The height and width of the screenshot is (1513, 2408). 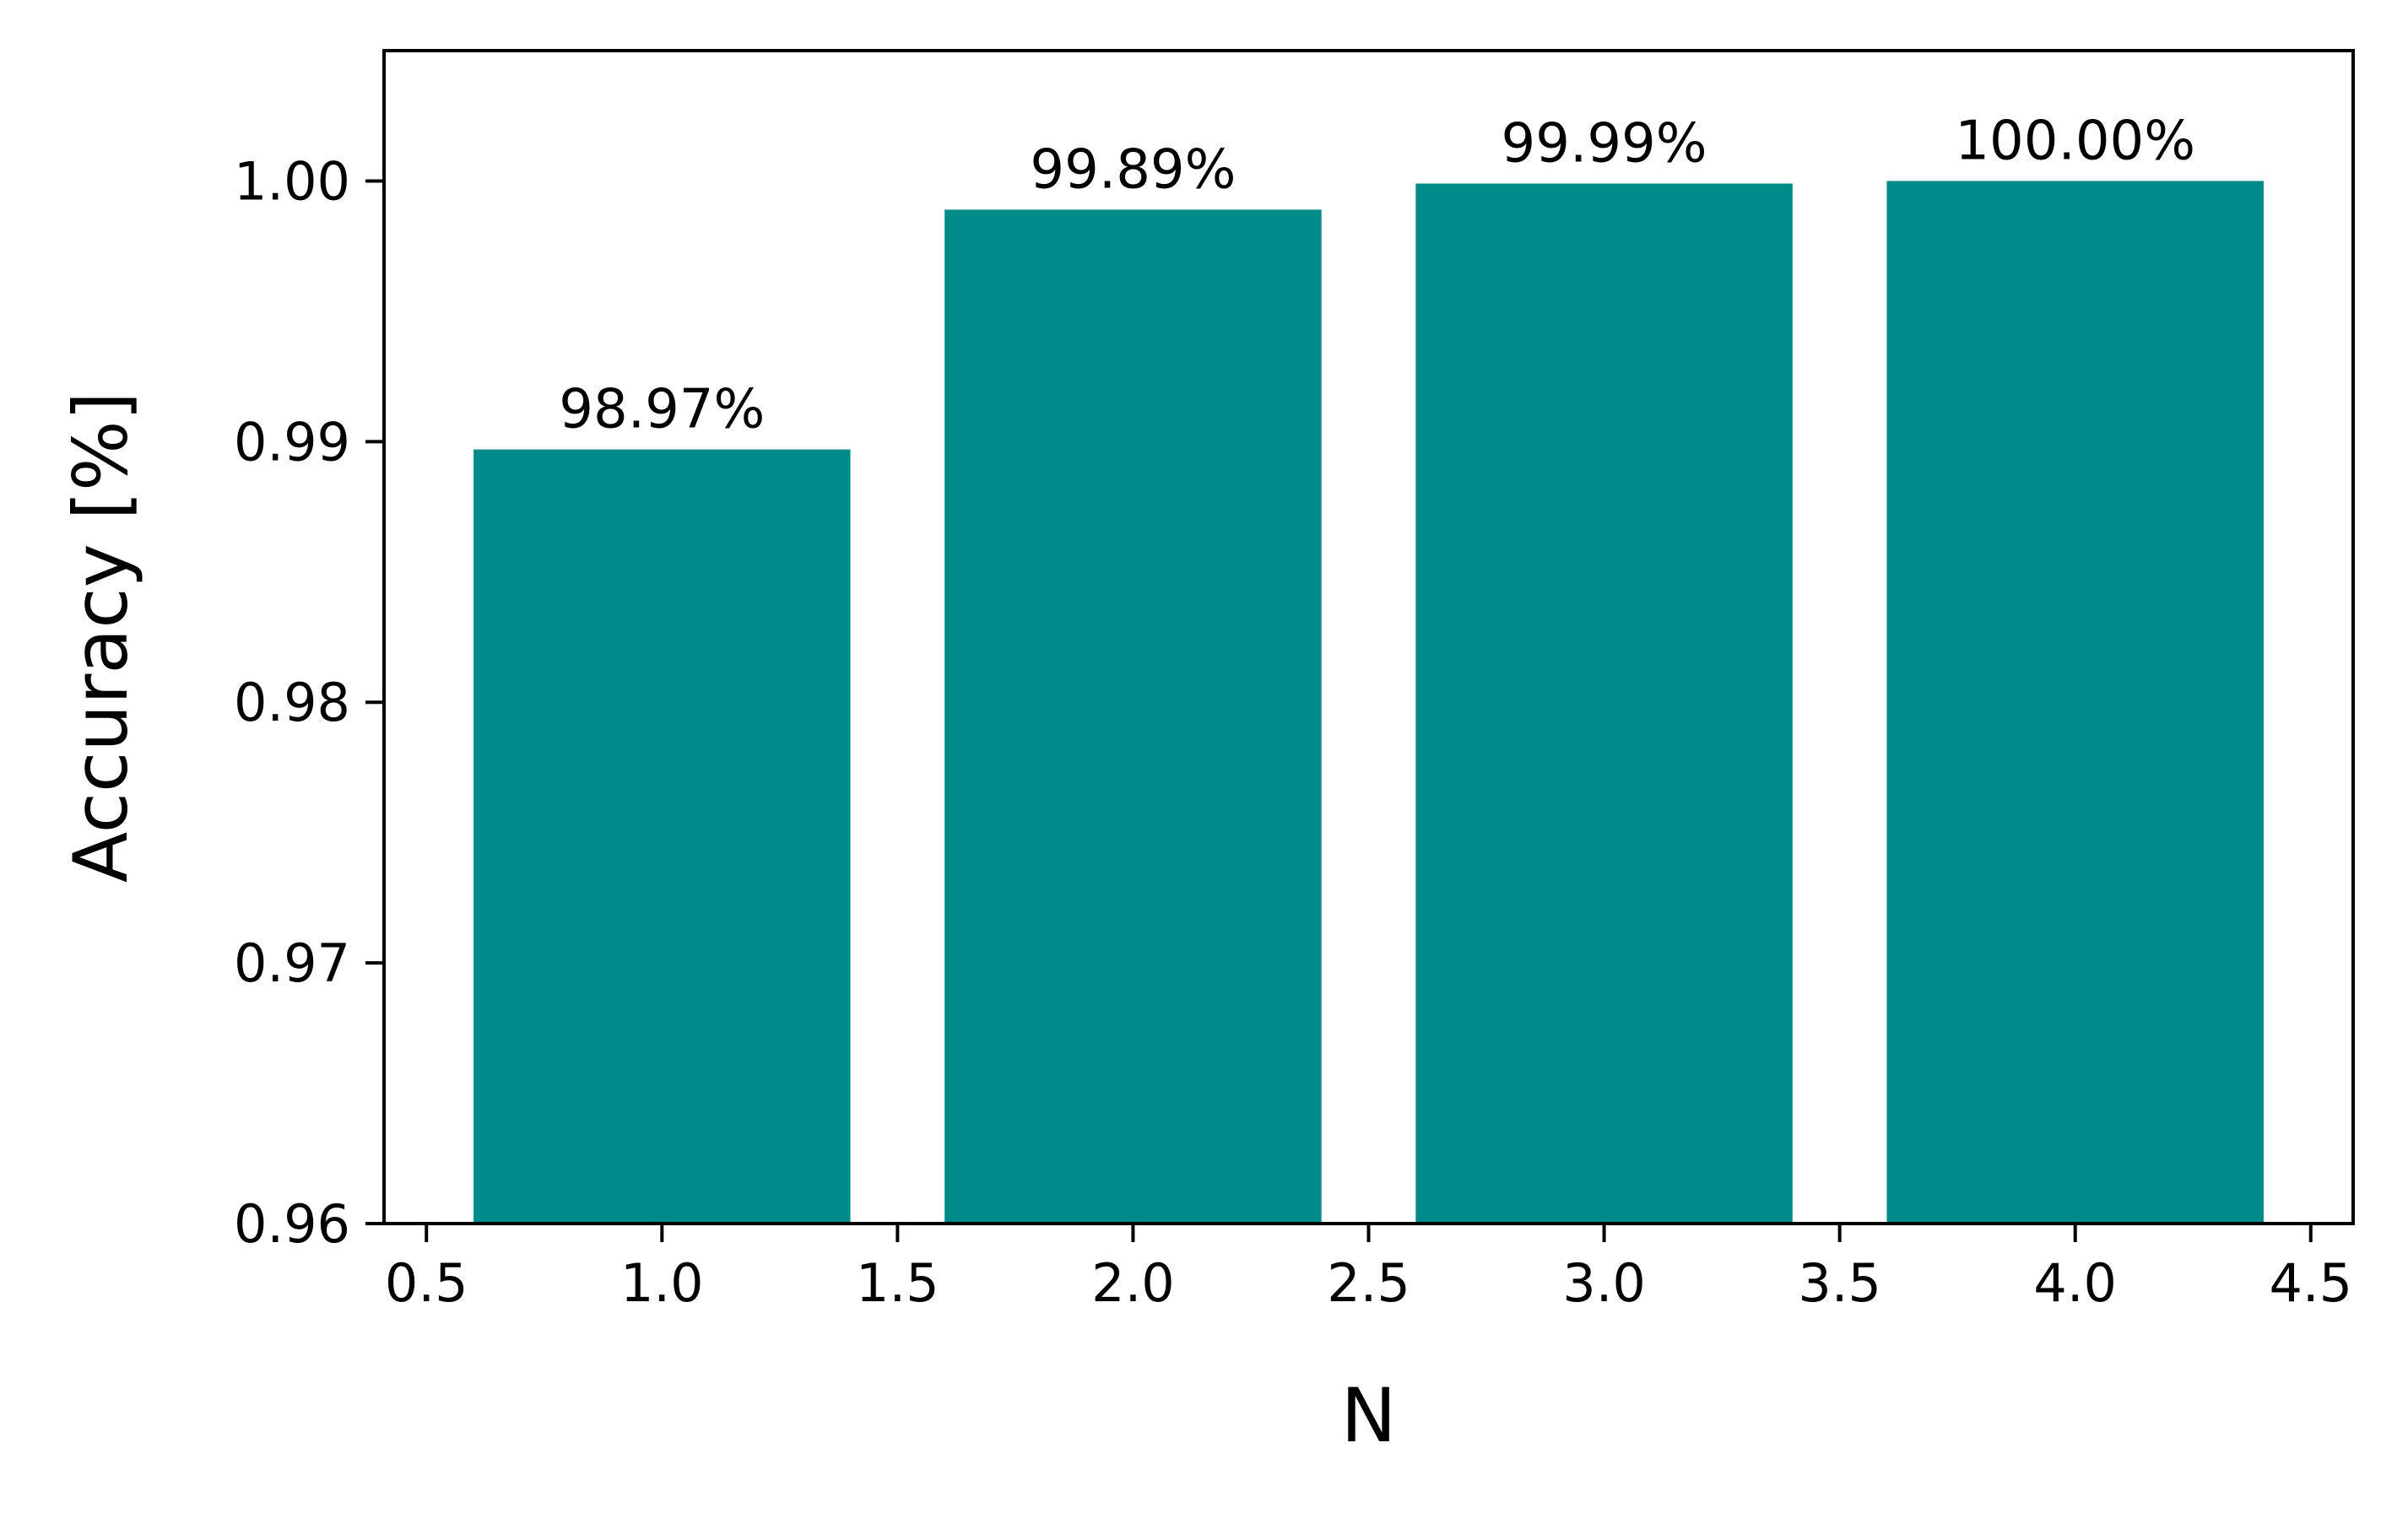 I want to click on y-tick-label: 0.98, so click(x=292, y=702).